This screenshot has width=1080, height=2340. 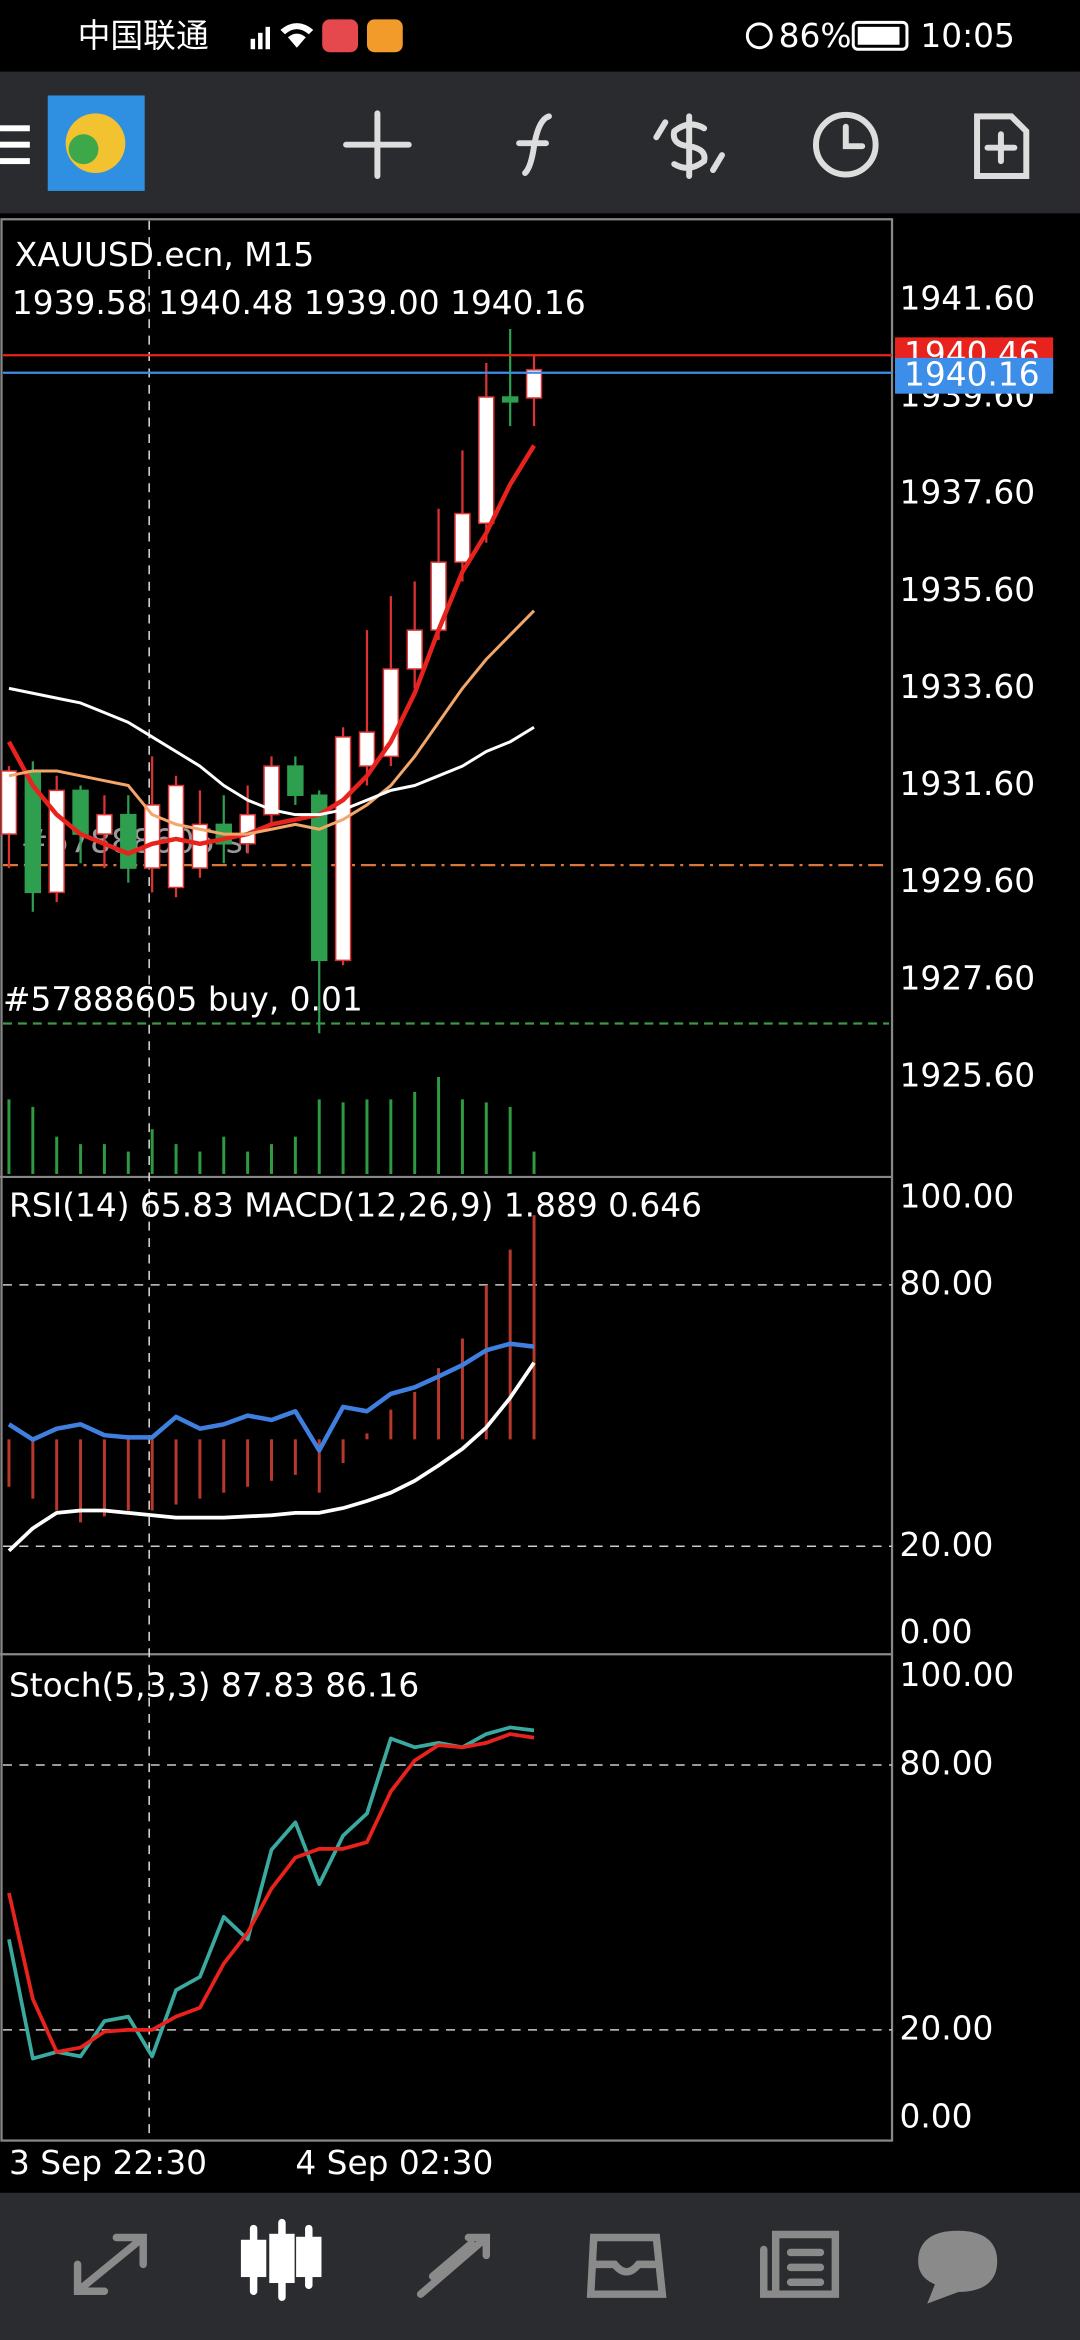 What do you see at coordinates (967, 590) in the screenshot?
I see `y-tick-label: 1935.60` at bounding box center [967, 590].